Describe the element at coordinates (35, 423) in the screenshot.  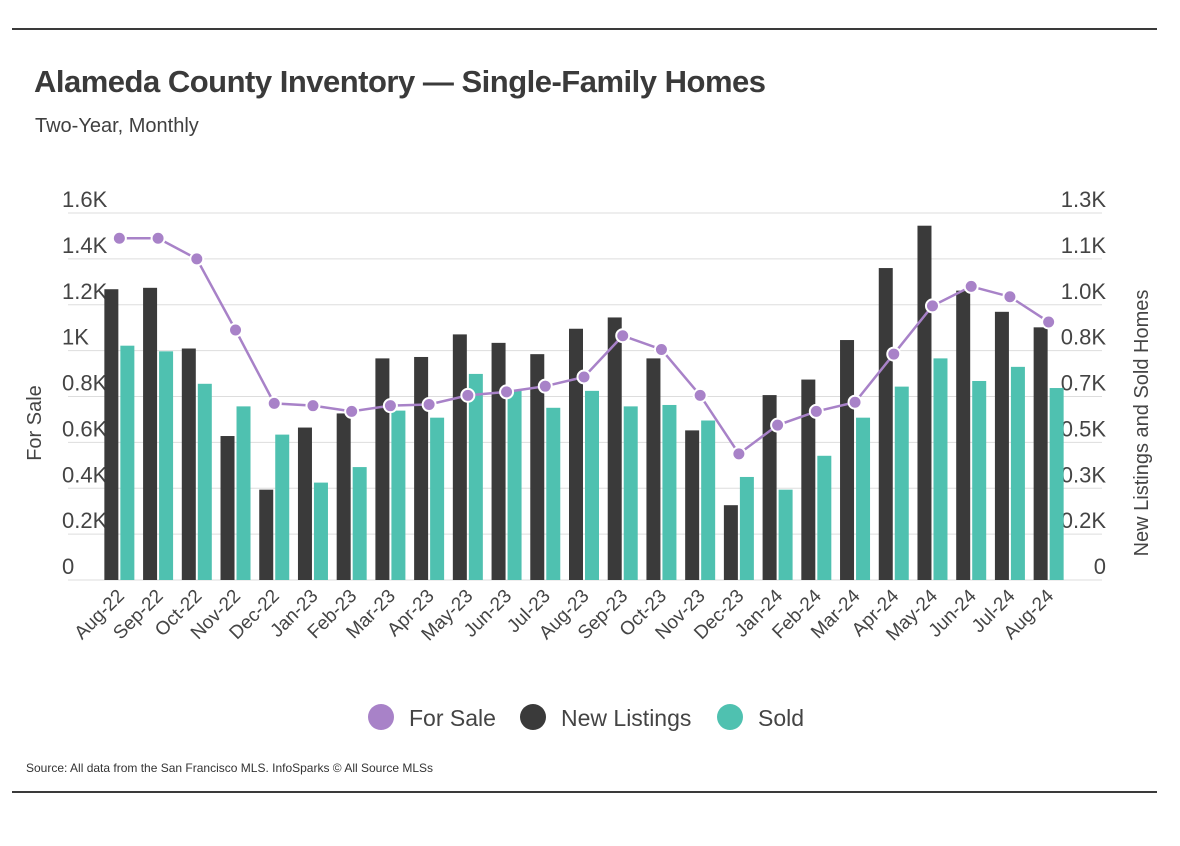
I see `left-axis-title: For Sale` at that location.